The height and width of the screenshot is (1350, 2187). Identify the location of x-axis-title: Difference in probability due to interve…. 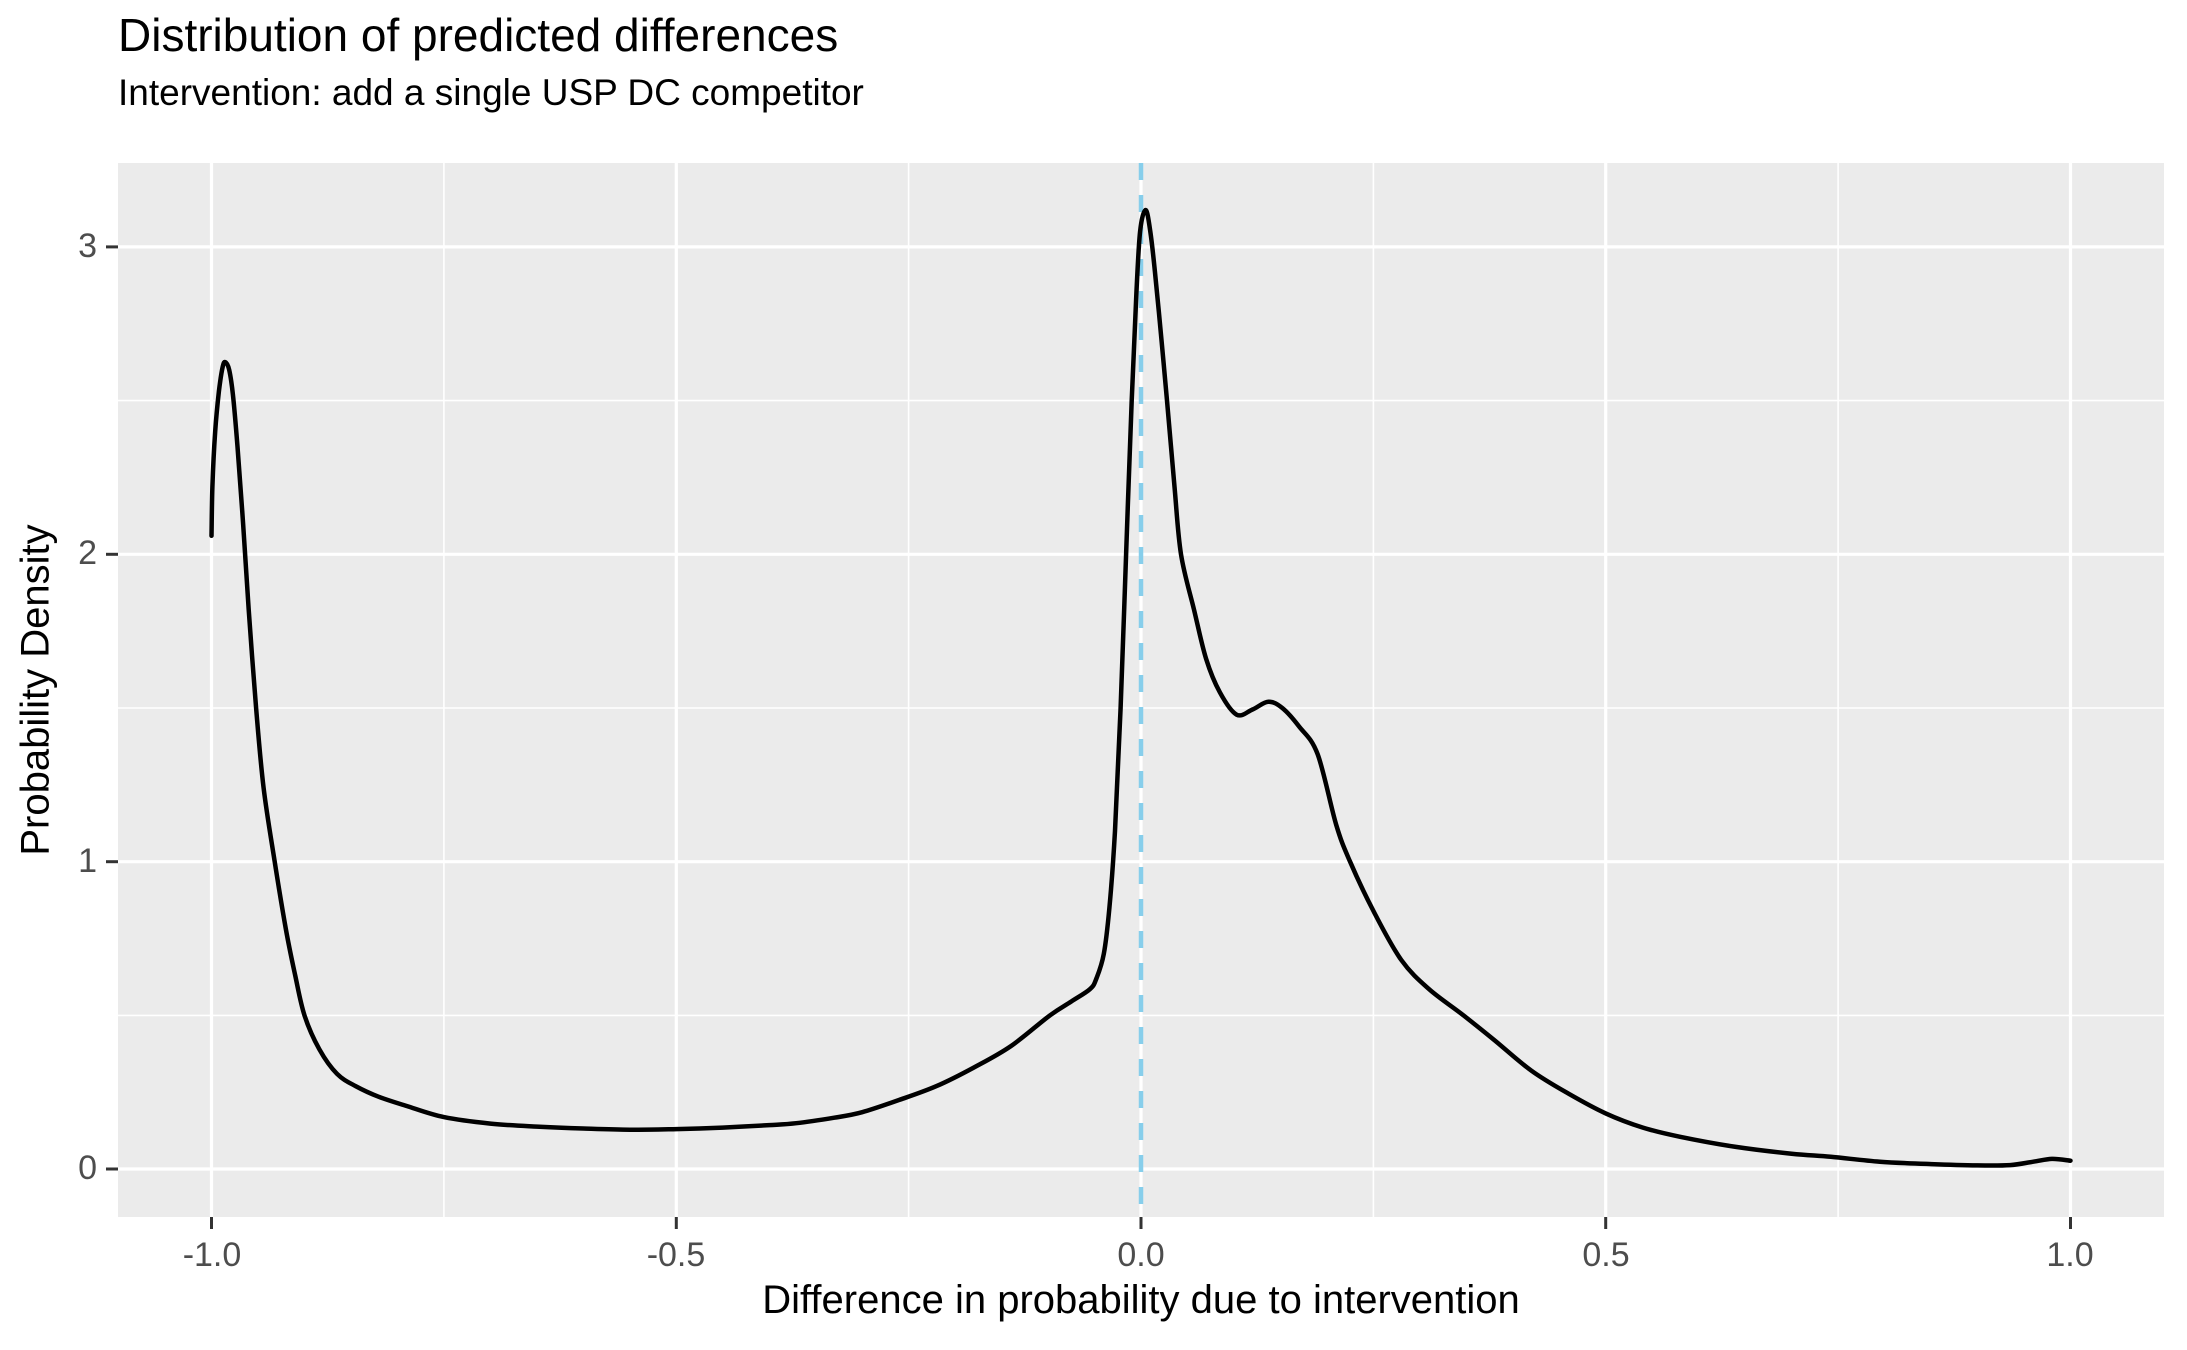
(1141, 1300).